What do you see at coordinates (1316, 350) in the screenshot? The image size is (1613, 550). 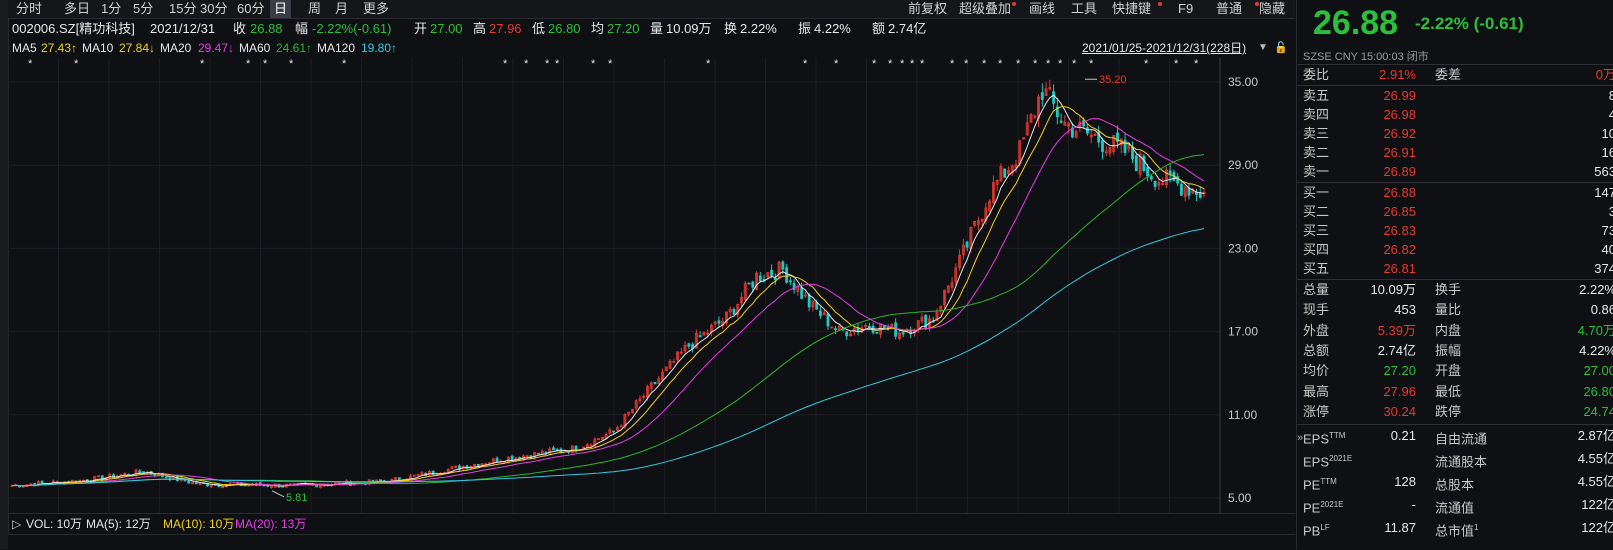 I see `stat-label: 总额` at bounding box center [1316, 350].